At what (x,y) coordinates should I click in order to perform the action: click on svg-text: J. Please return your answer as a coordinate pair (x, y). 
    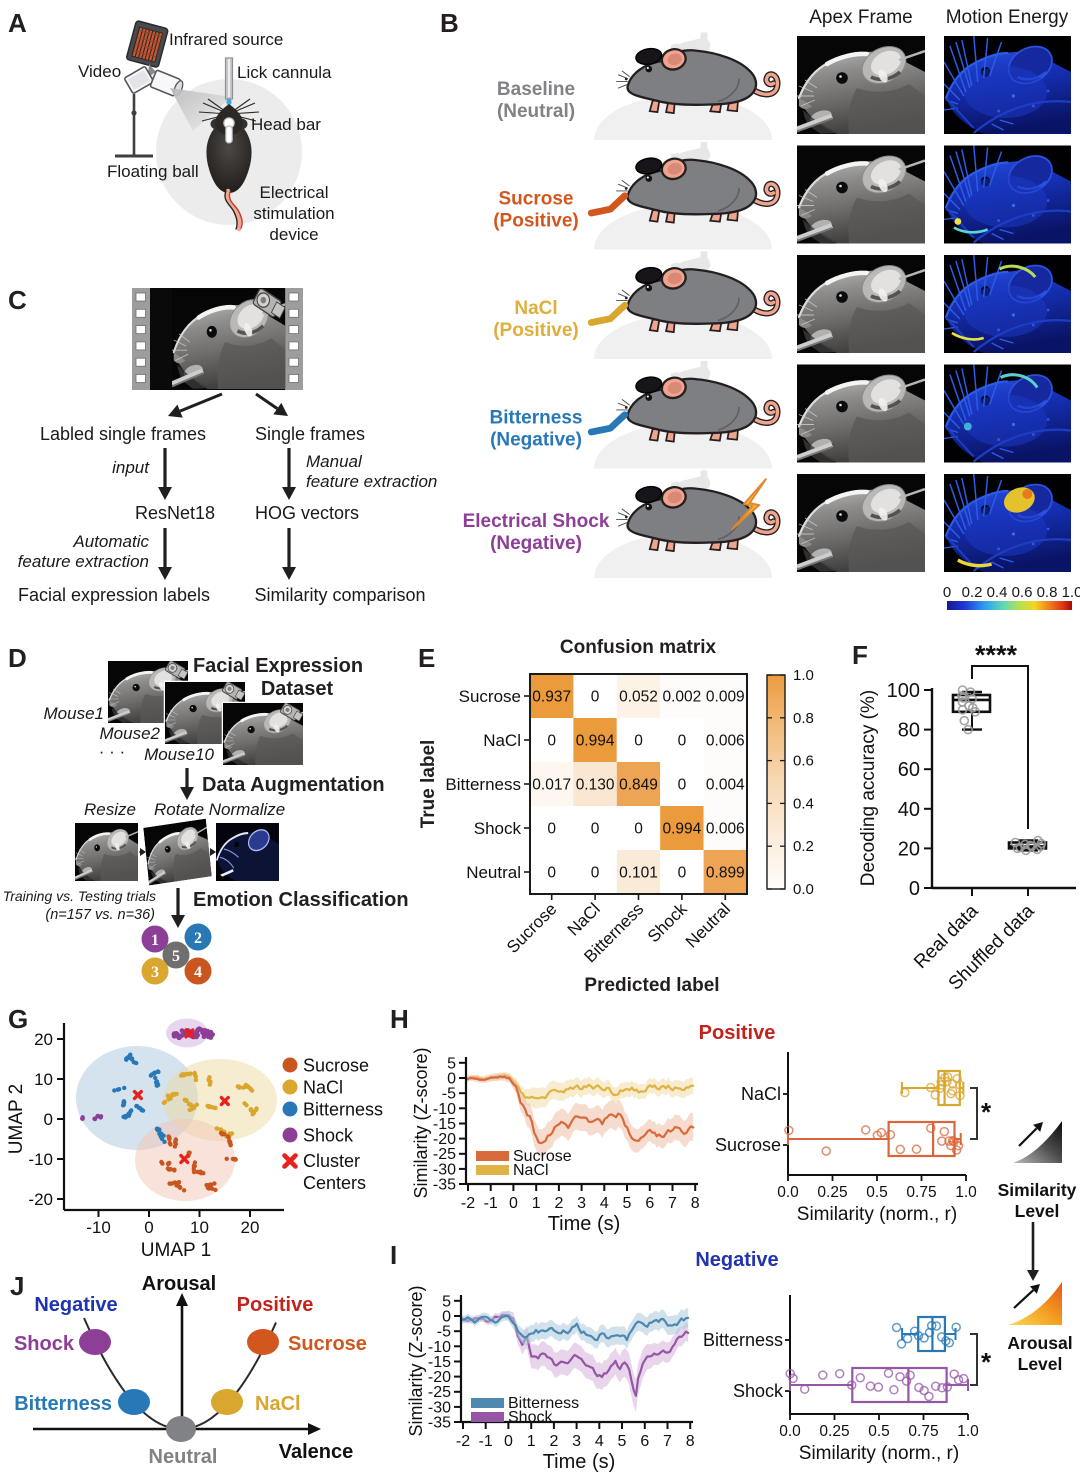
    Looking at the image, I should click on (17, 1286).